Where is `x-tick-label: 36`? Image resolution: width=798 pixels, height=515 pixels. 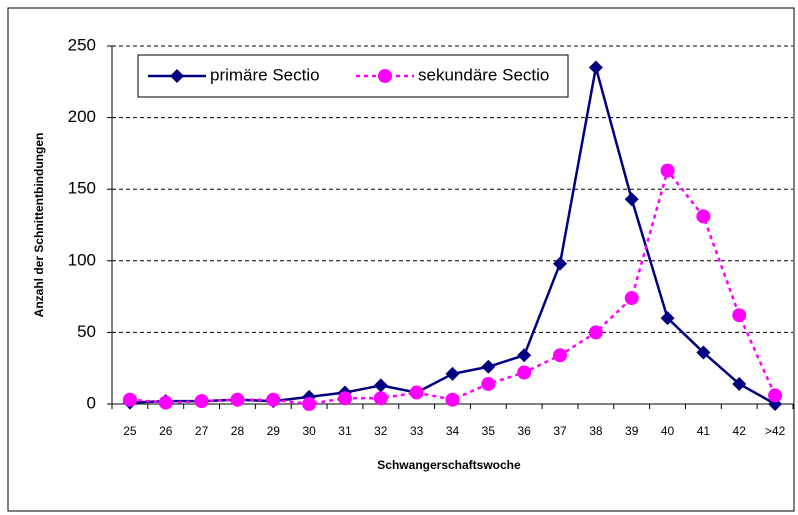 x-tick-label: 36 is located at coordinates (525, 431).